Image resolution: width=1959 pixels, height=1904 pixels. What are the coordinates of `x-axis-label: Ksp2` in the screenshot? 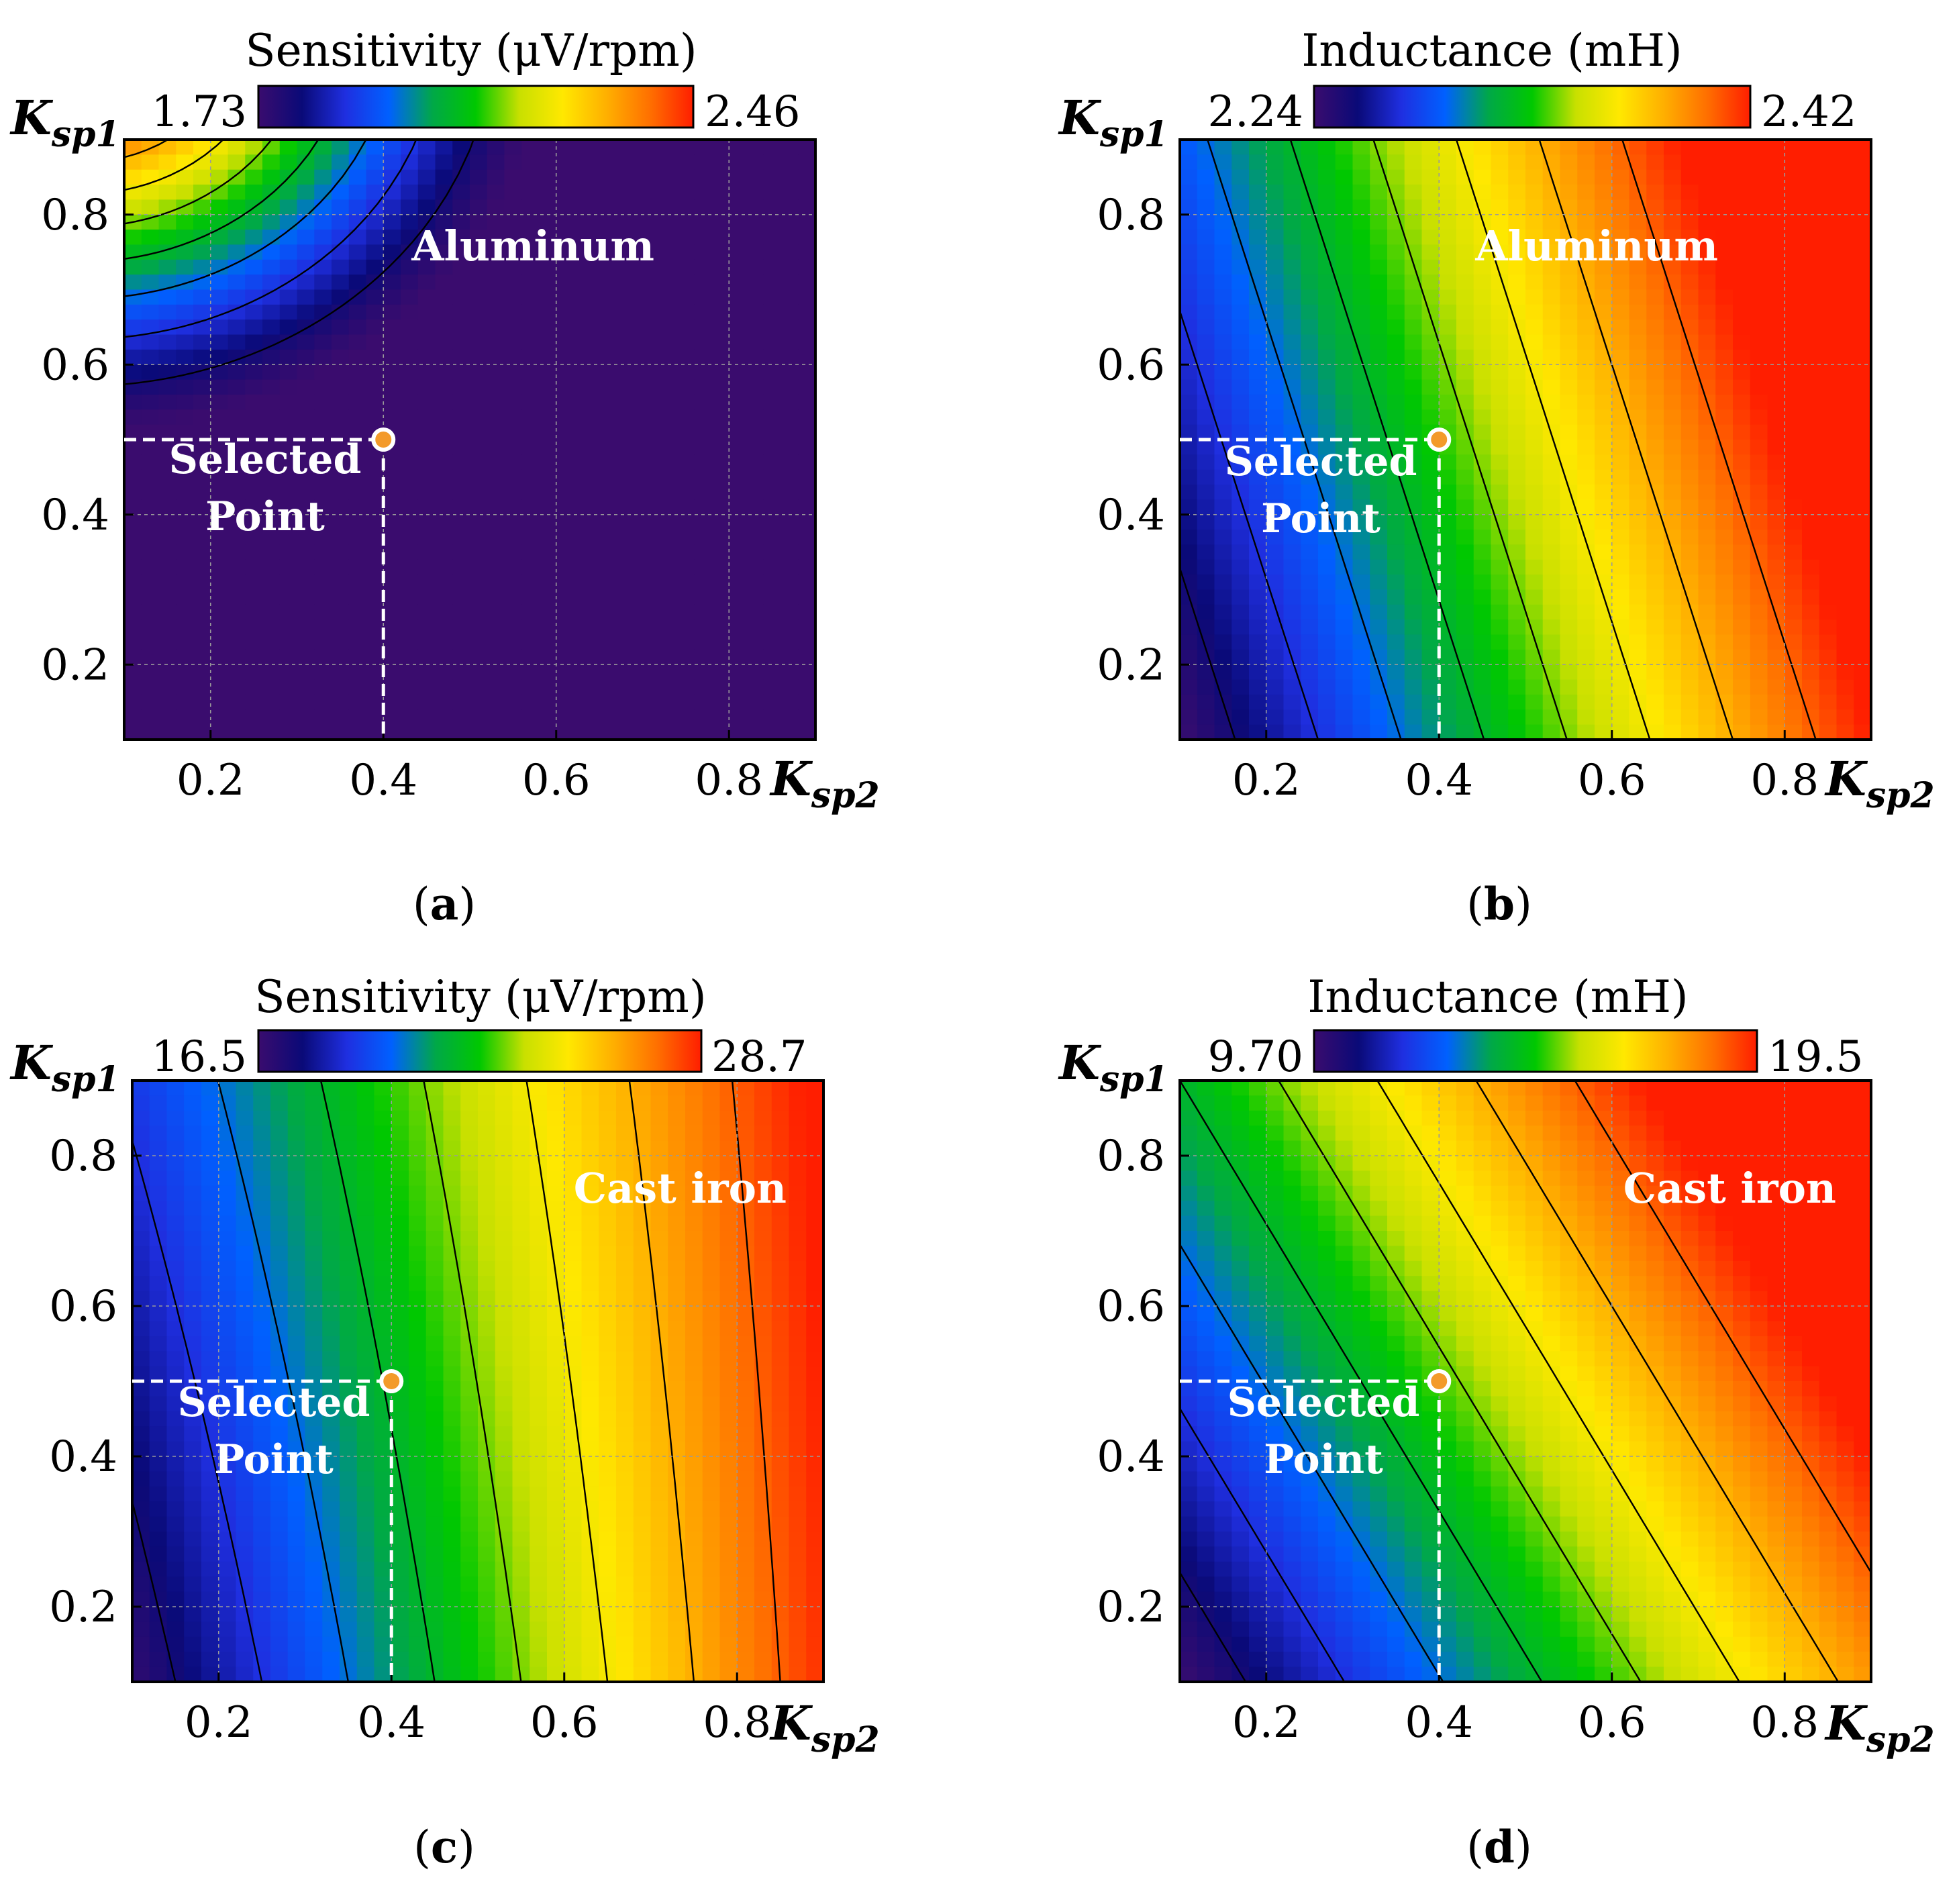 It's located at (1879, 783).